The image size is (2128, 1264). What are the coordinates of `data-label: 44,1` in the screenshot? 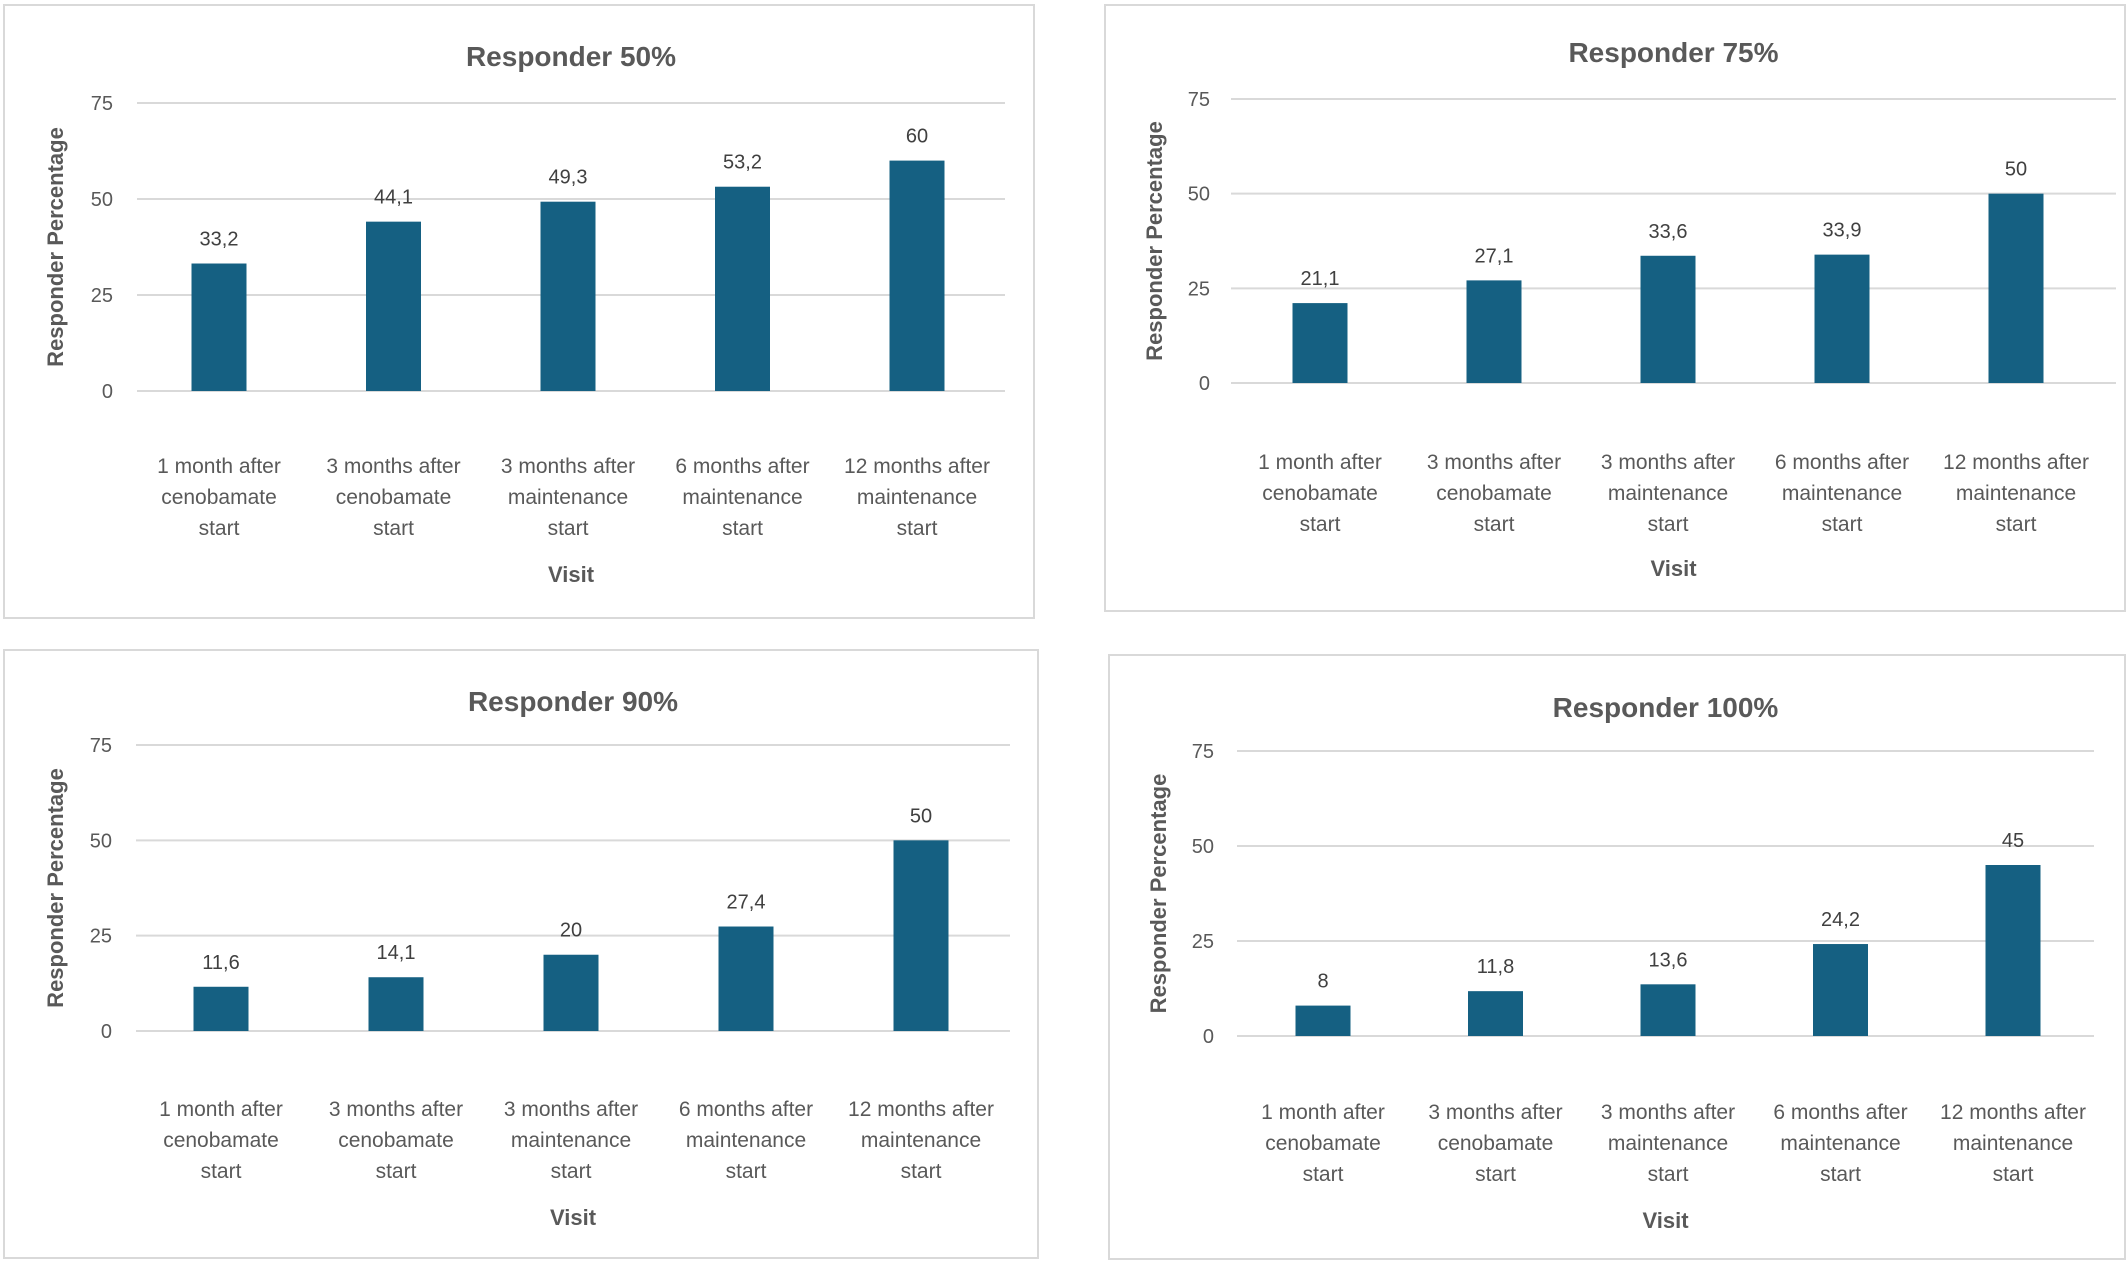 It's located at (393, 198).